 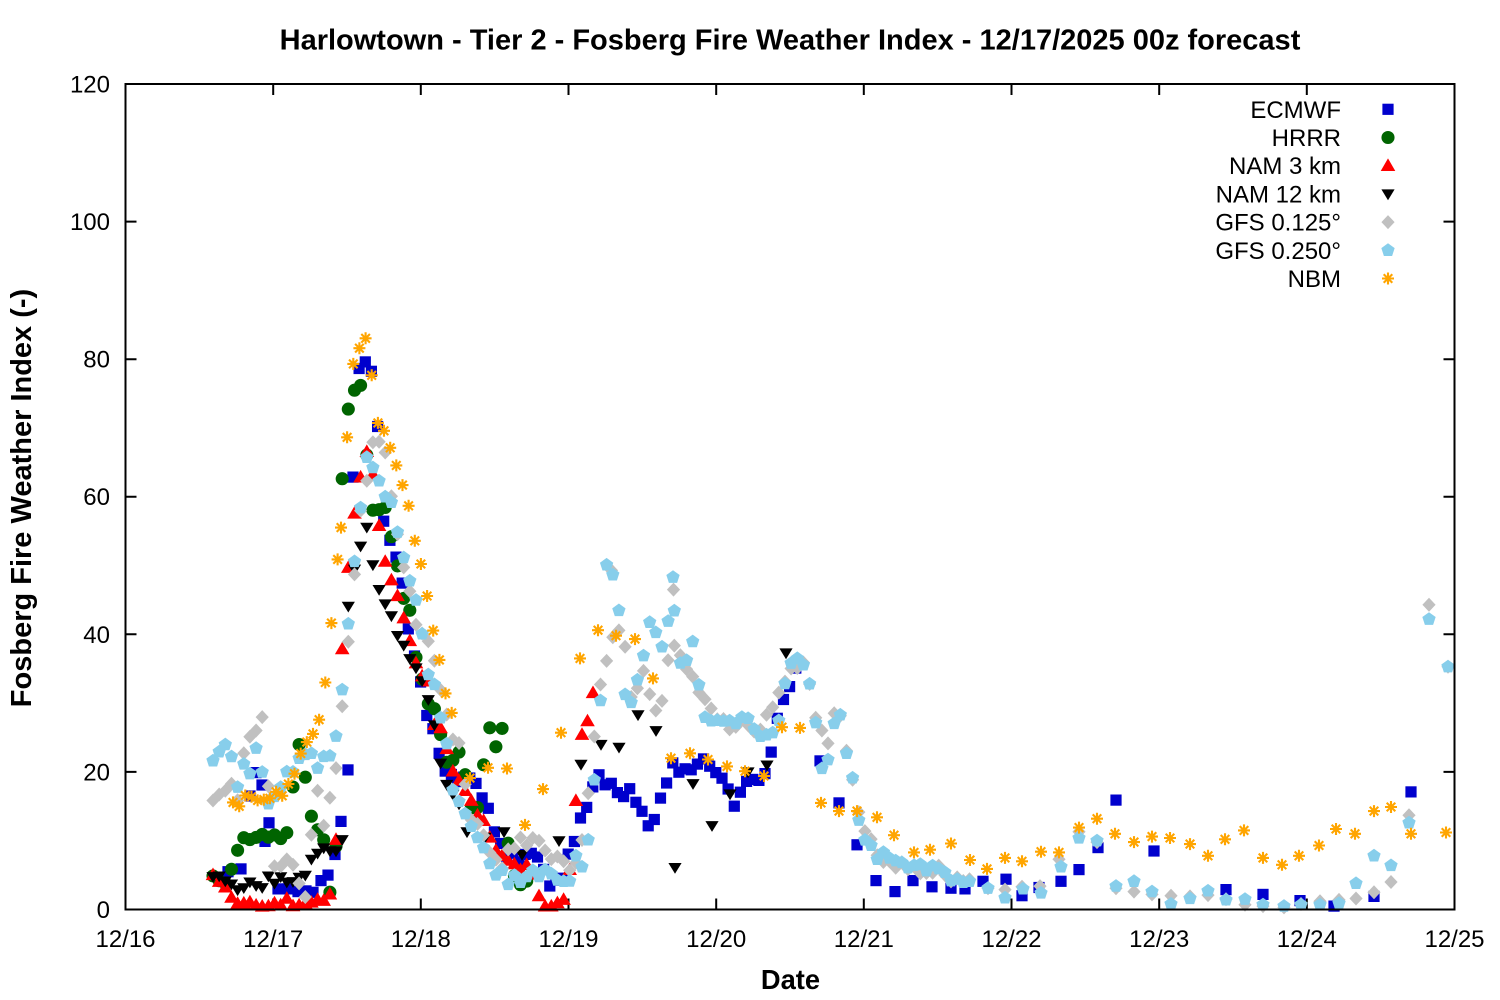 I want to click on svg-text: NAM 12 km, so click(x=1278, y=194).